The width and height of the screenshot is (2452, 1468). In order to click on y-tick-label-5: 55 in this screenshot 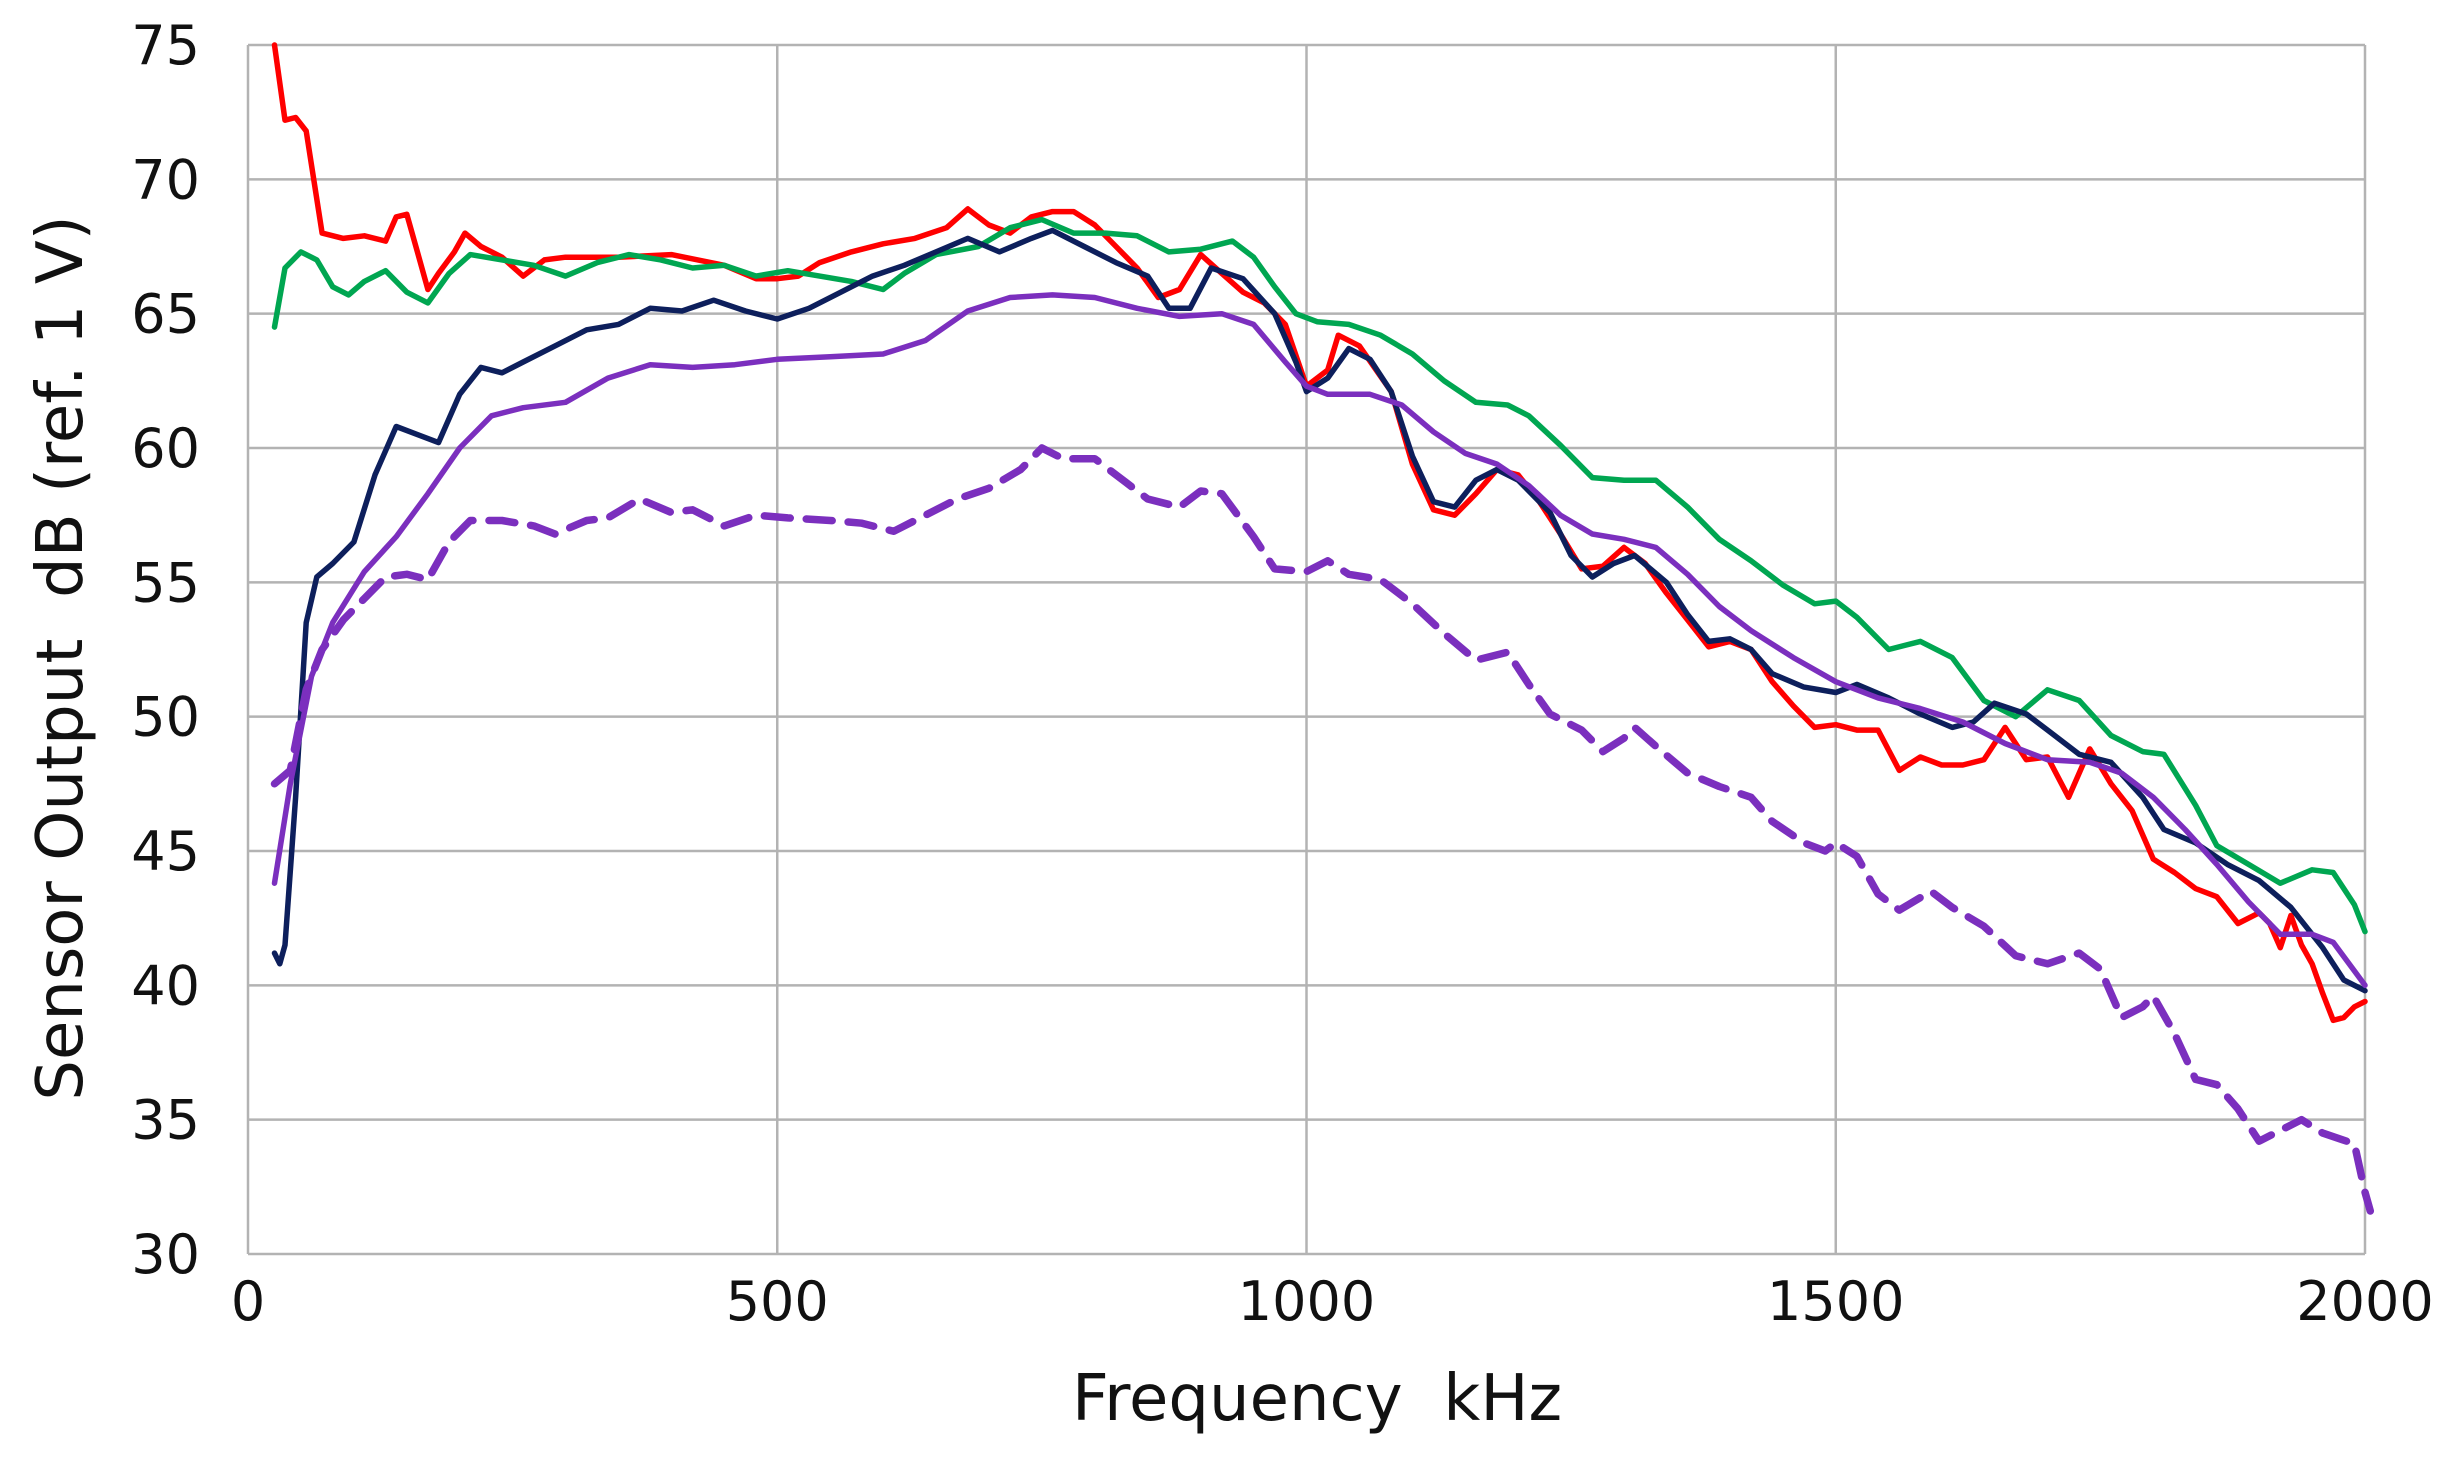, I will do `click(165, 582)`.